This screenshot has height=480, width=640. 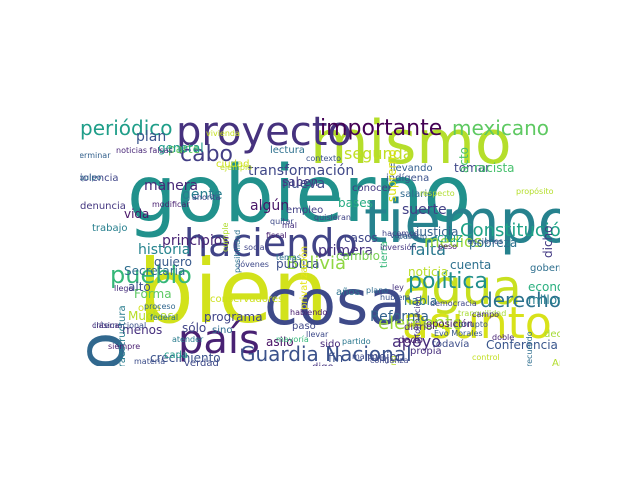 I want to click on word-quisieran: quisieran, so click(x=332, y=217).